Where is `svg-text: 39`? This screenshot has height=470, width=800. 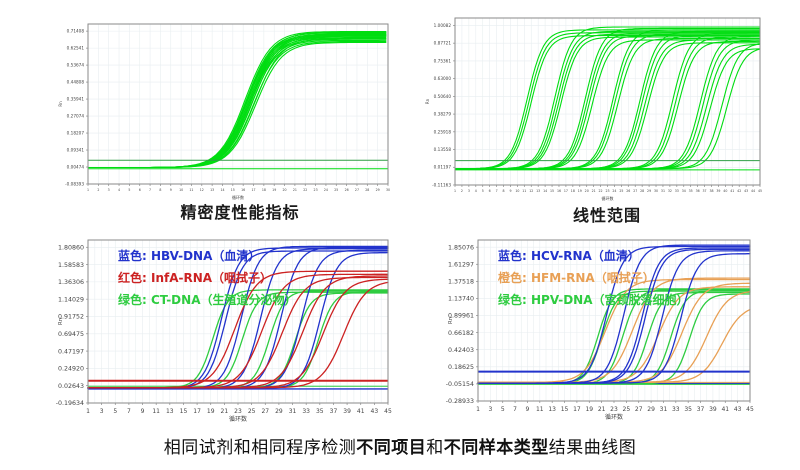 svg-text: 39 is located at coordinates (347, 411).